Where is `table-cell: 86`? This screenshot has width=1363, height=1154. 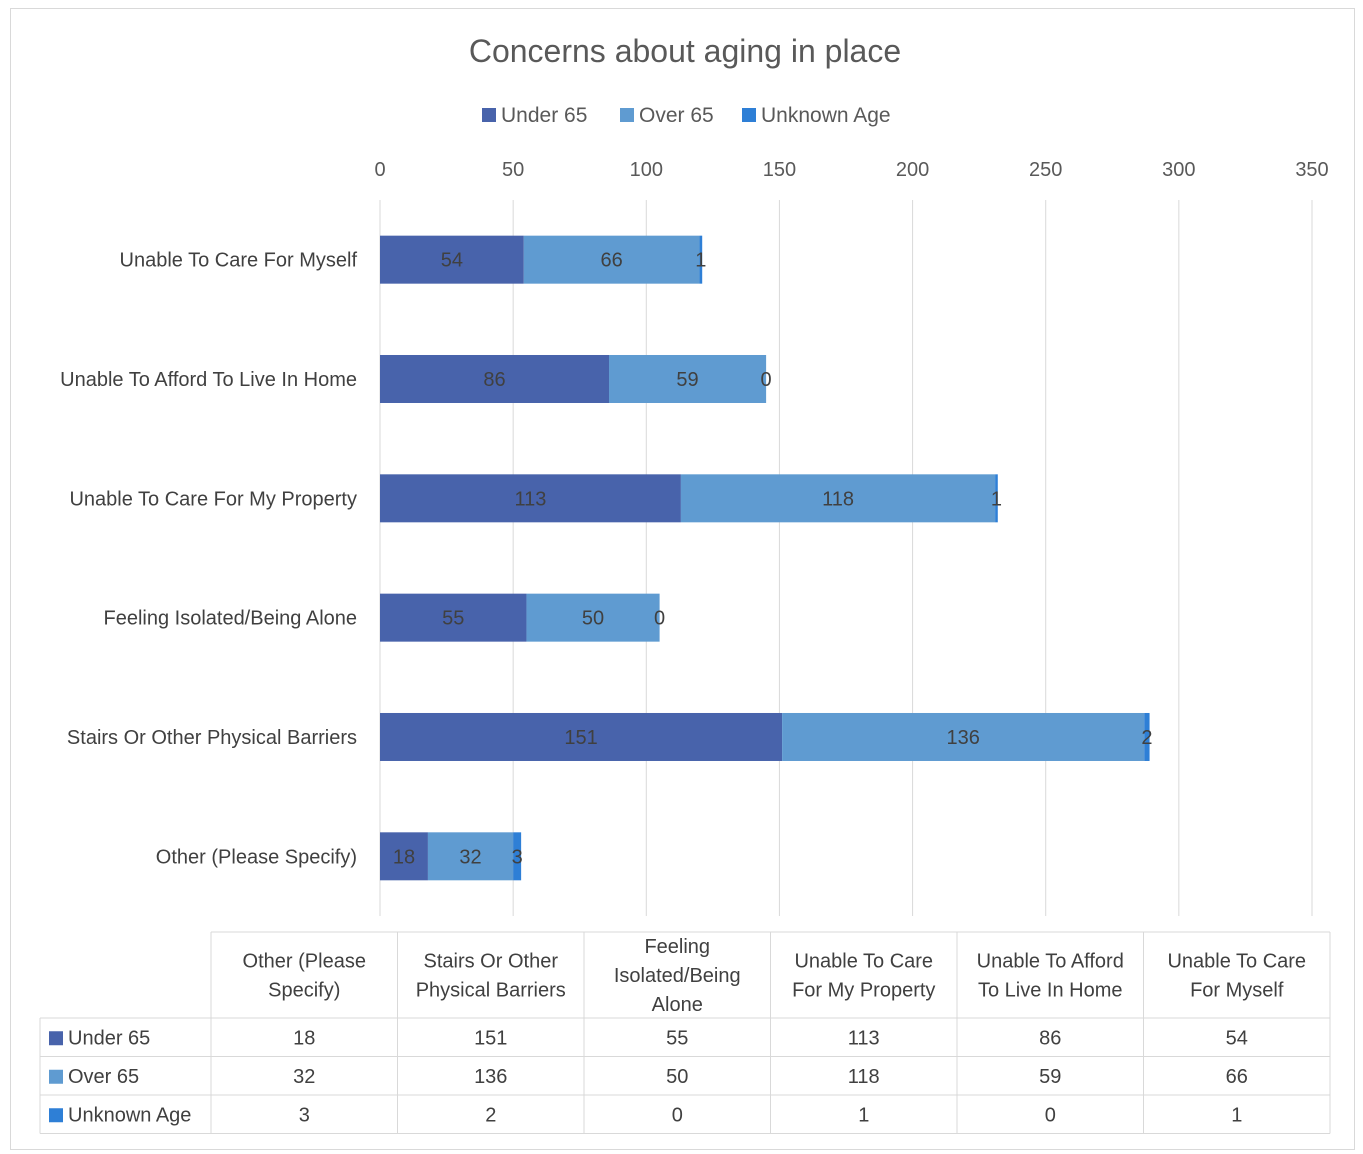 table-cell: 86 is located at coordinates (1050, 1038).